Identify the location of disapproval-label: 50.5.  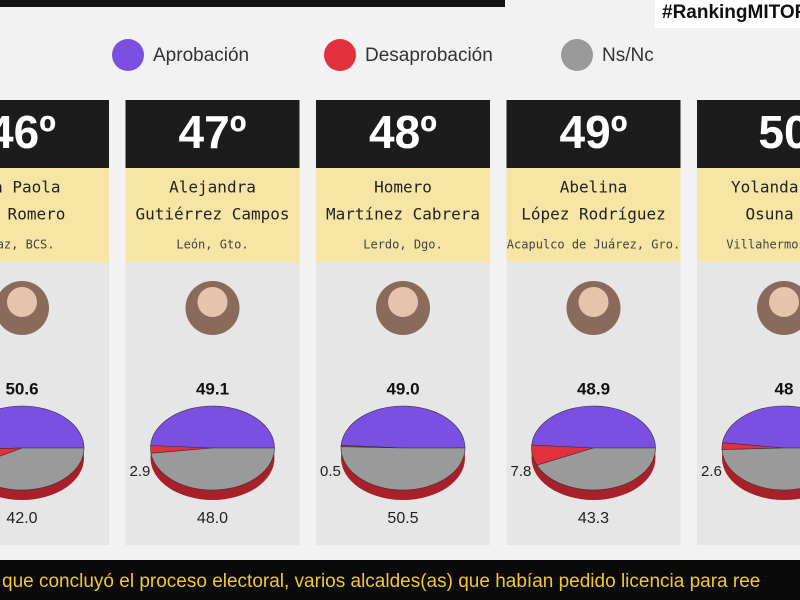
(402, 518).